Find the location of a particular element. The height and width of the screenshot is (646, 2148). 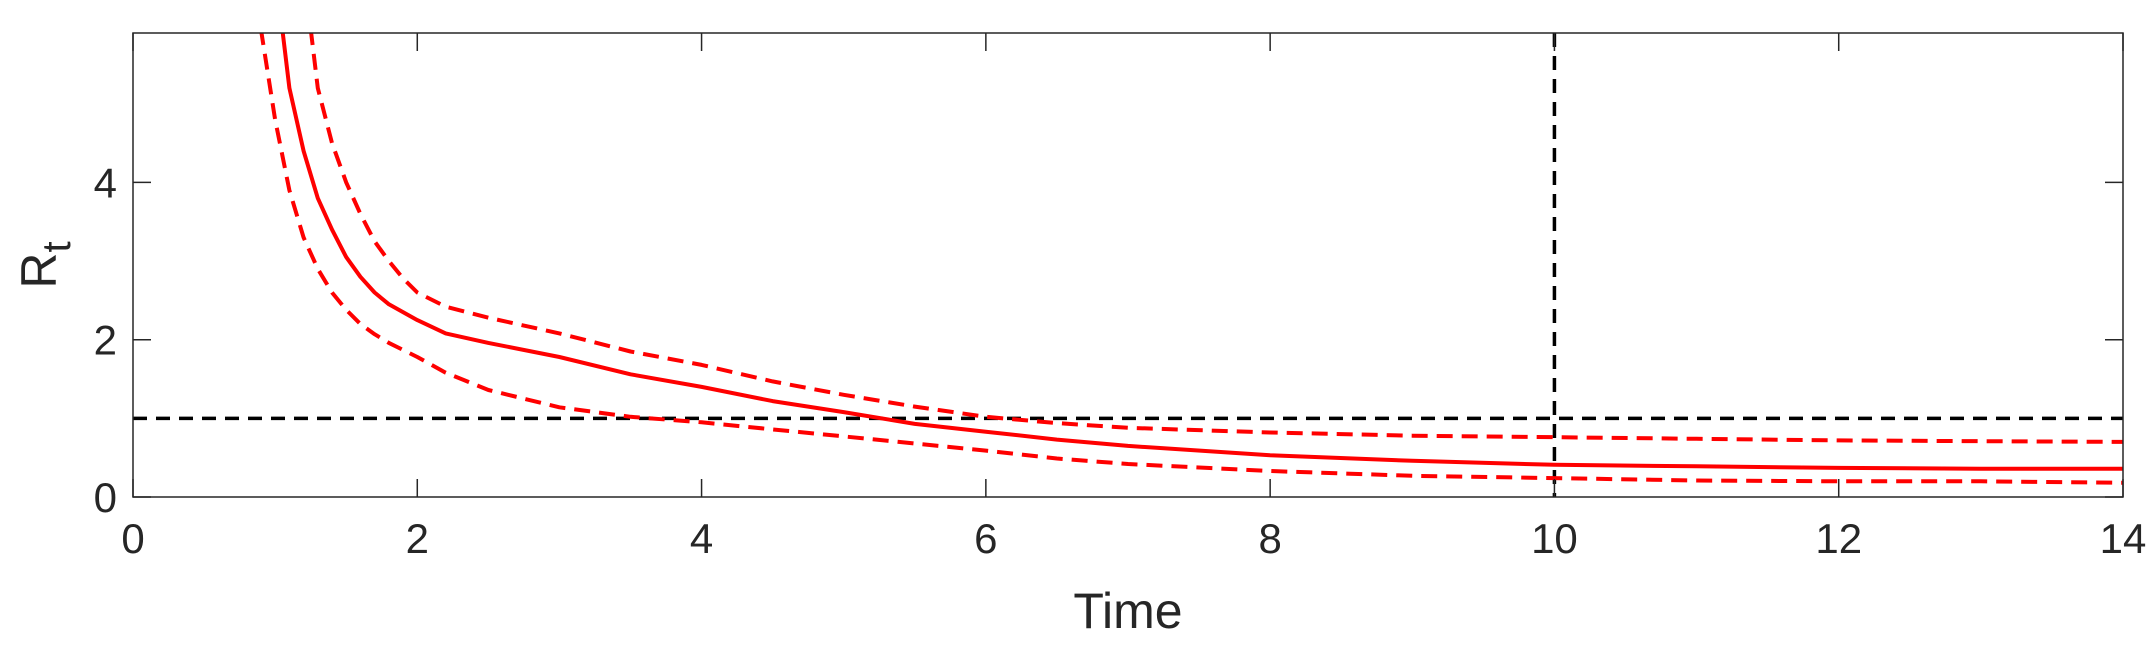

x-tick-label: 12 is located at coordinates (1838, 538).